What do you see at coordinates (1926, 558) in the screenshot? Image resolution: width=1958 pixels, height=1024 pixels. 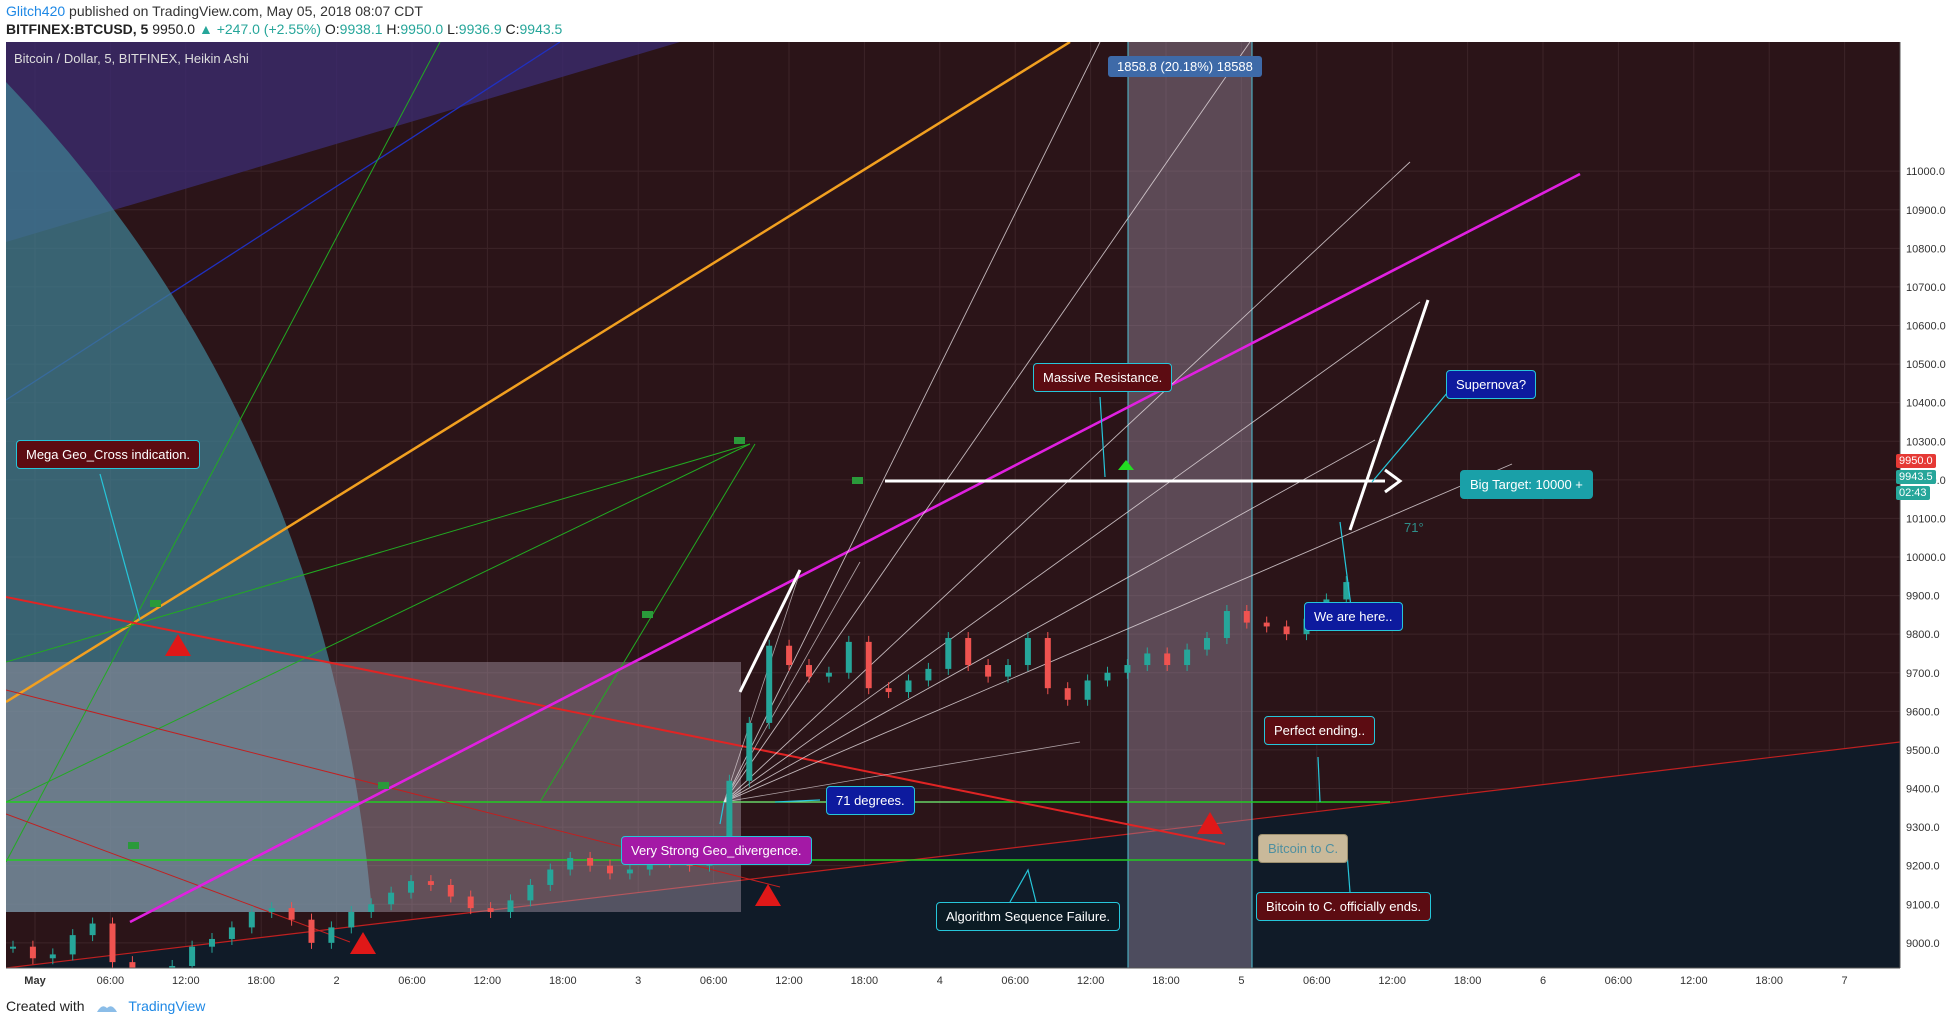 I see `y-tick-label: 10000.0` at bounding box center [1926, 558].